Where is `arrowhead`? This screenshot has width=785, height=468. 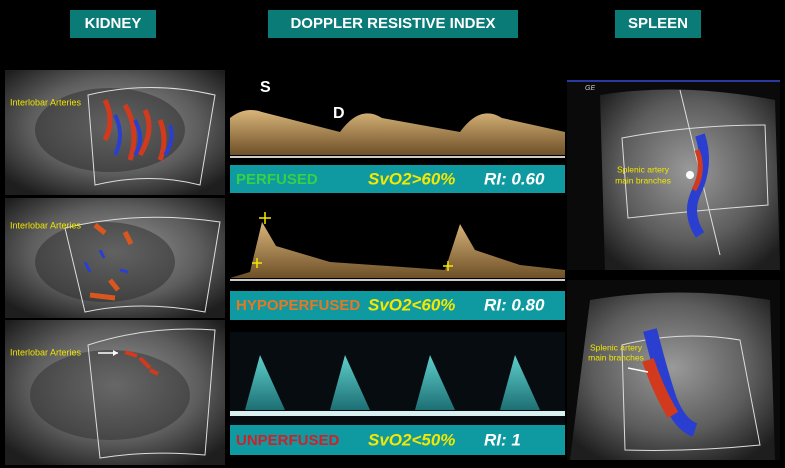 arrowhead is located at coordinates (115, 353).